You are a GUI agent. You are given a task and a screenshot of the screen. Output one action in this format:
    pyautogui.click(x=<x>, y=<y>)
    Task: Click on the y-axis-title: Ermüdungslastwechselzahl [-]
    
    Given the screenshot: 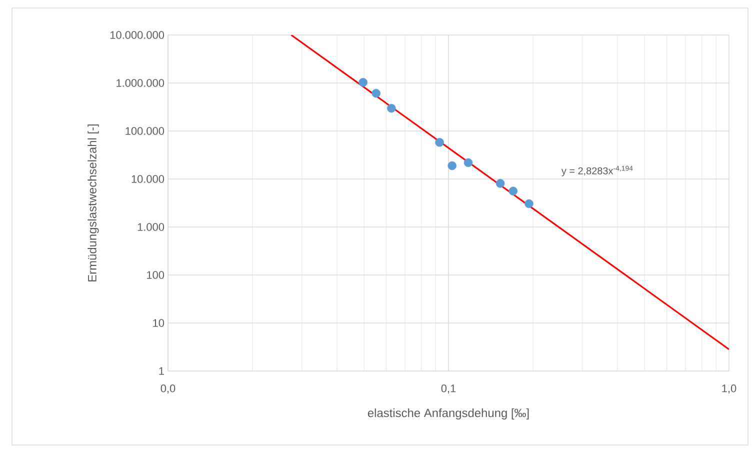 What is the action you would take?
    pyautogui.click(x=93, y=203)
    